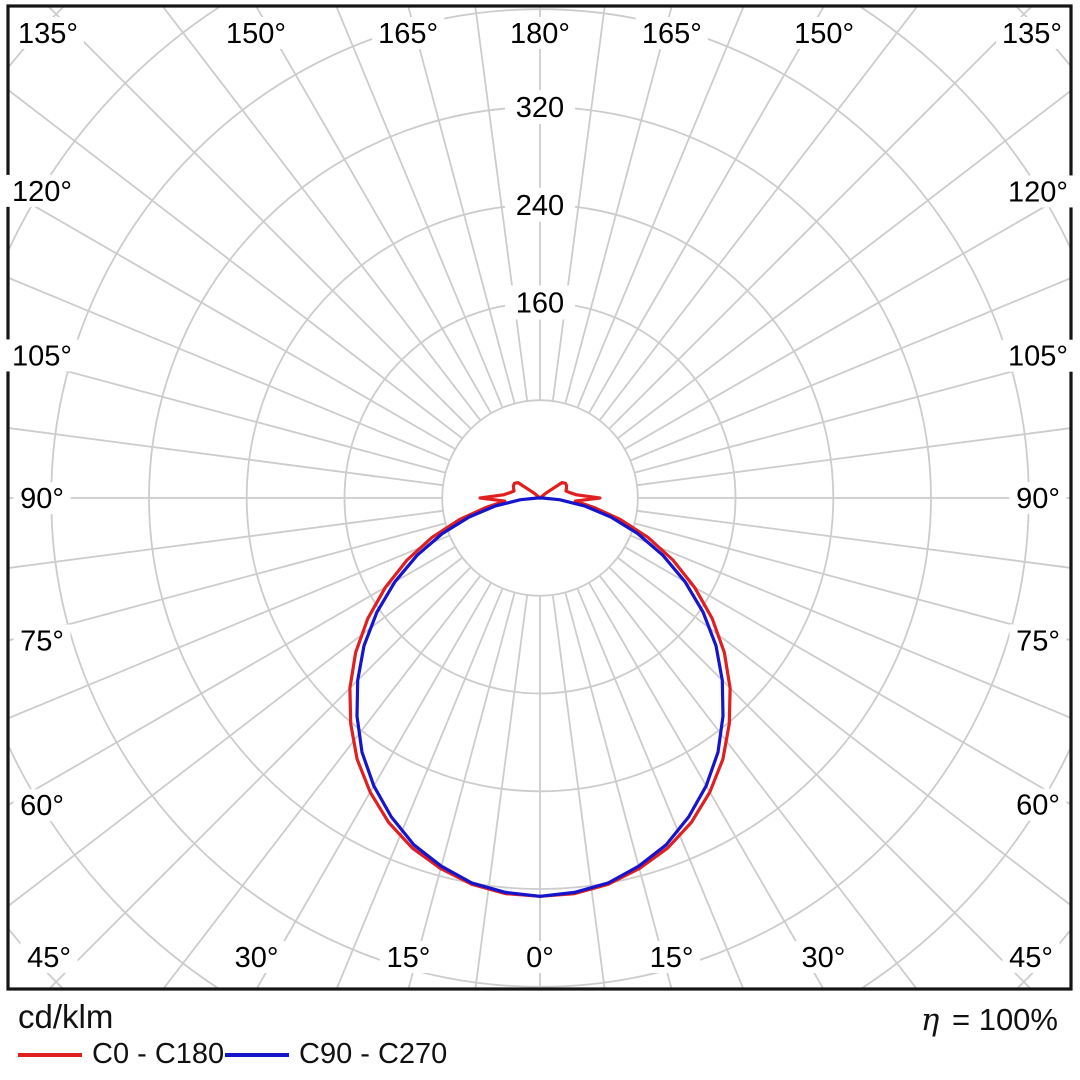  I want to click on legend-item-c0-c180: C0 - C180, so click(121, 1054).